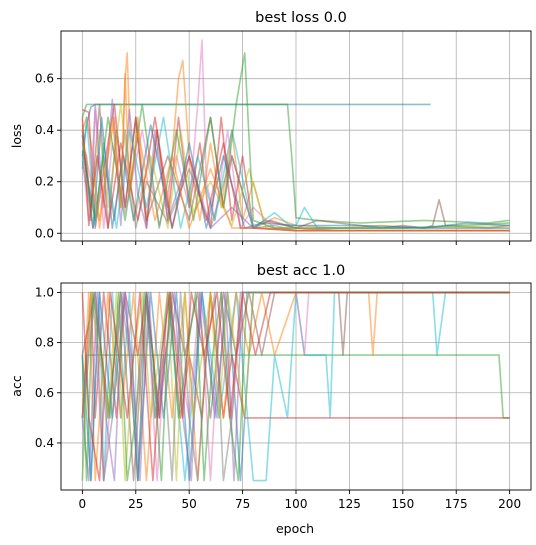 The image size is (536, 545). What do you see at coordinates (242, 504) in the screenshot?
I see `acc-xtick-label: 75` at bounding box center [242, 504].